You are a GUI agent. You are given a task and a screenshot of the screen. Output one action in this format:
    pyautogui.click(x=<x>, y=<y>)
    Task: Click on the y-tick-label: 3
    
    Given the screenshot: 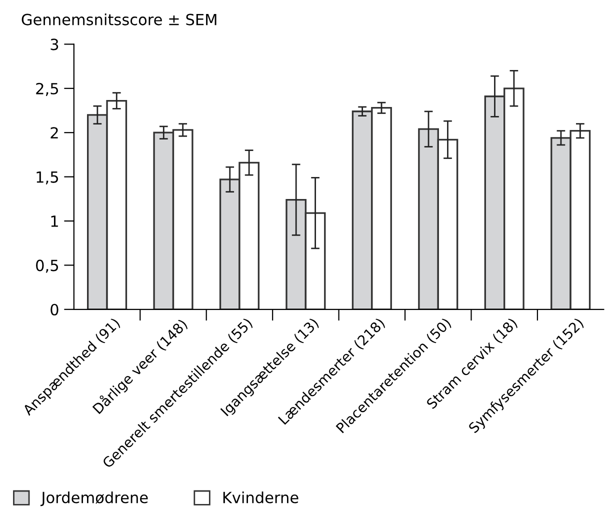 What is the action you would take?
    pyautogui.click(x=54, y=44)
    